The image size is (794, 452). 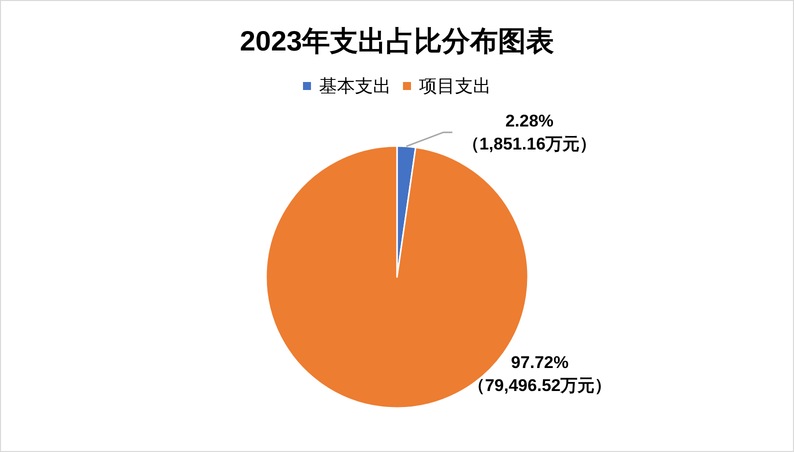 What do you see at coordinates (355, 86) in the screenshot?
I see `legend-label: 基本支出` at bounding box center [355, 86].